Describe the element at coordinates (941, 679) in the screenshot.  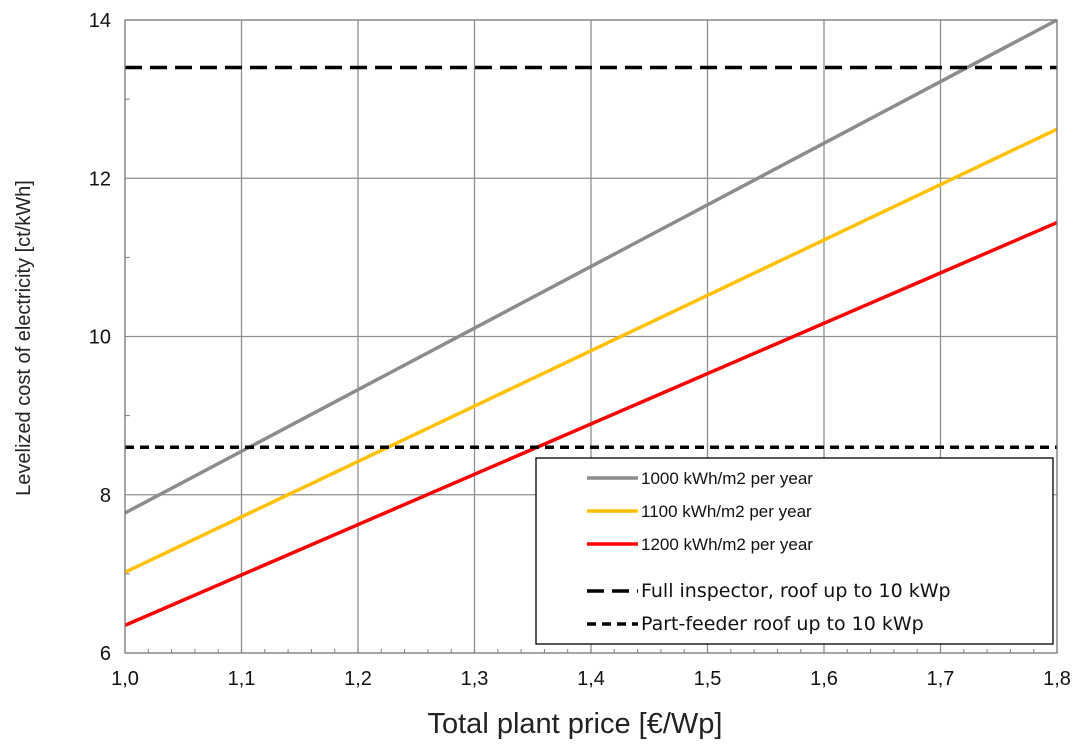
I see `x-tick-label: 1,7` at that location.